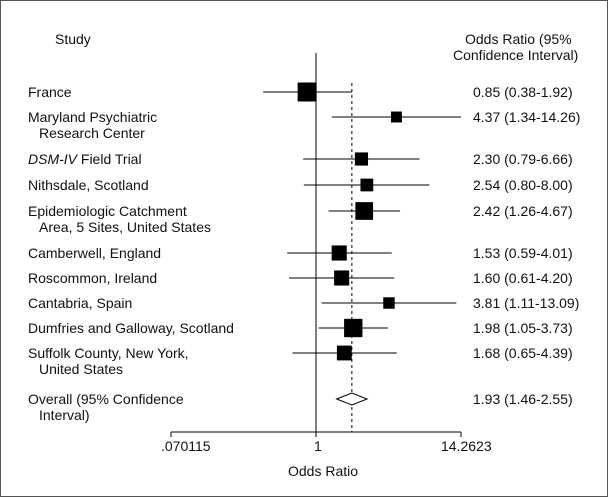 The height and width of the screenshot is (497, 608). I want to click on odds-ratio-value: 1.53 (0.59-4.01), so click(523, 253).